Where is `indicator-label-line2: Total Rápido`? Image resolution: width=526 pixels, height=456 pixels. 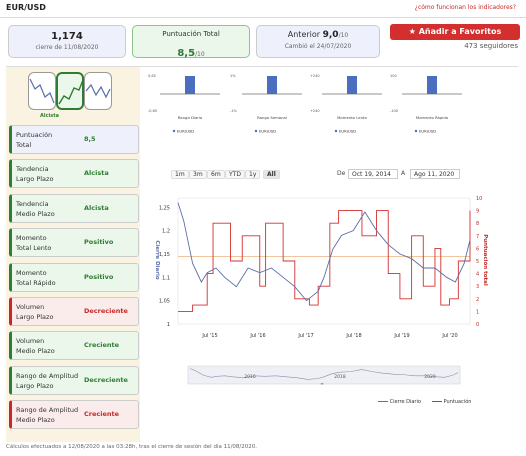
indicator-label-line2: Total Rápido is located at coordinates (36, 282).